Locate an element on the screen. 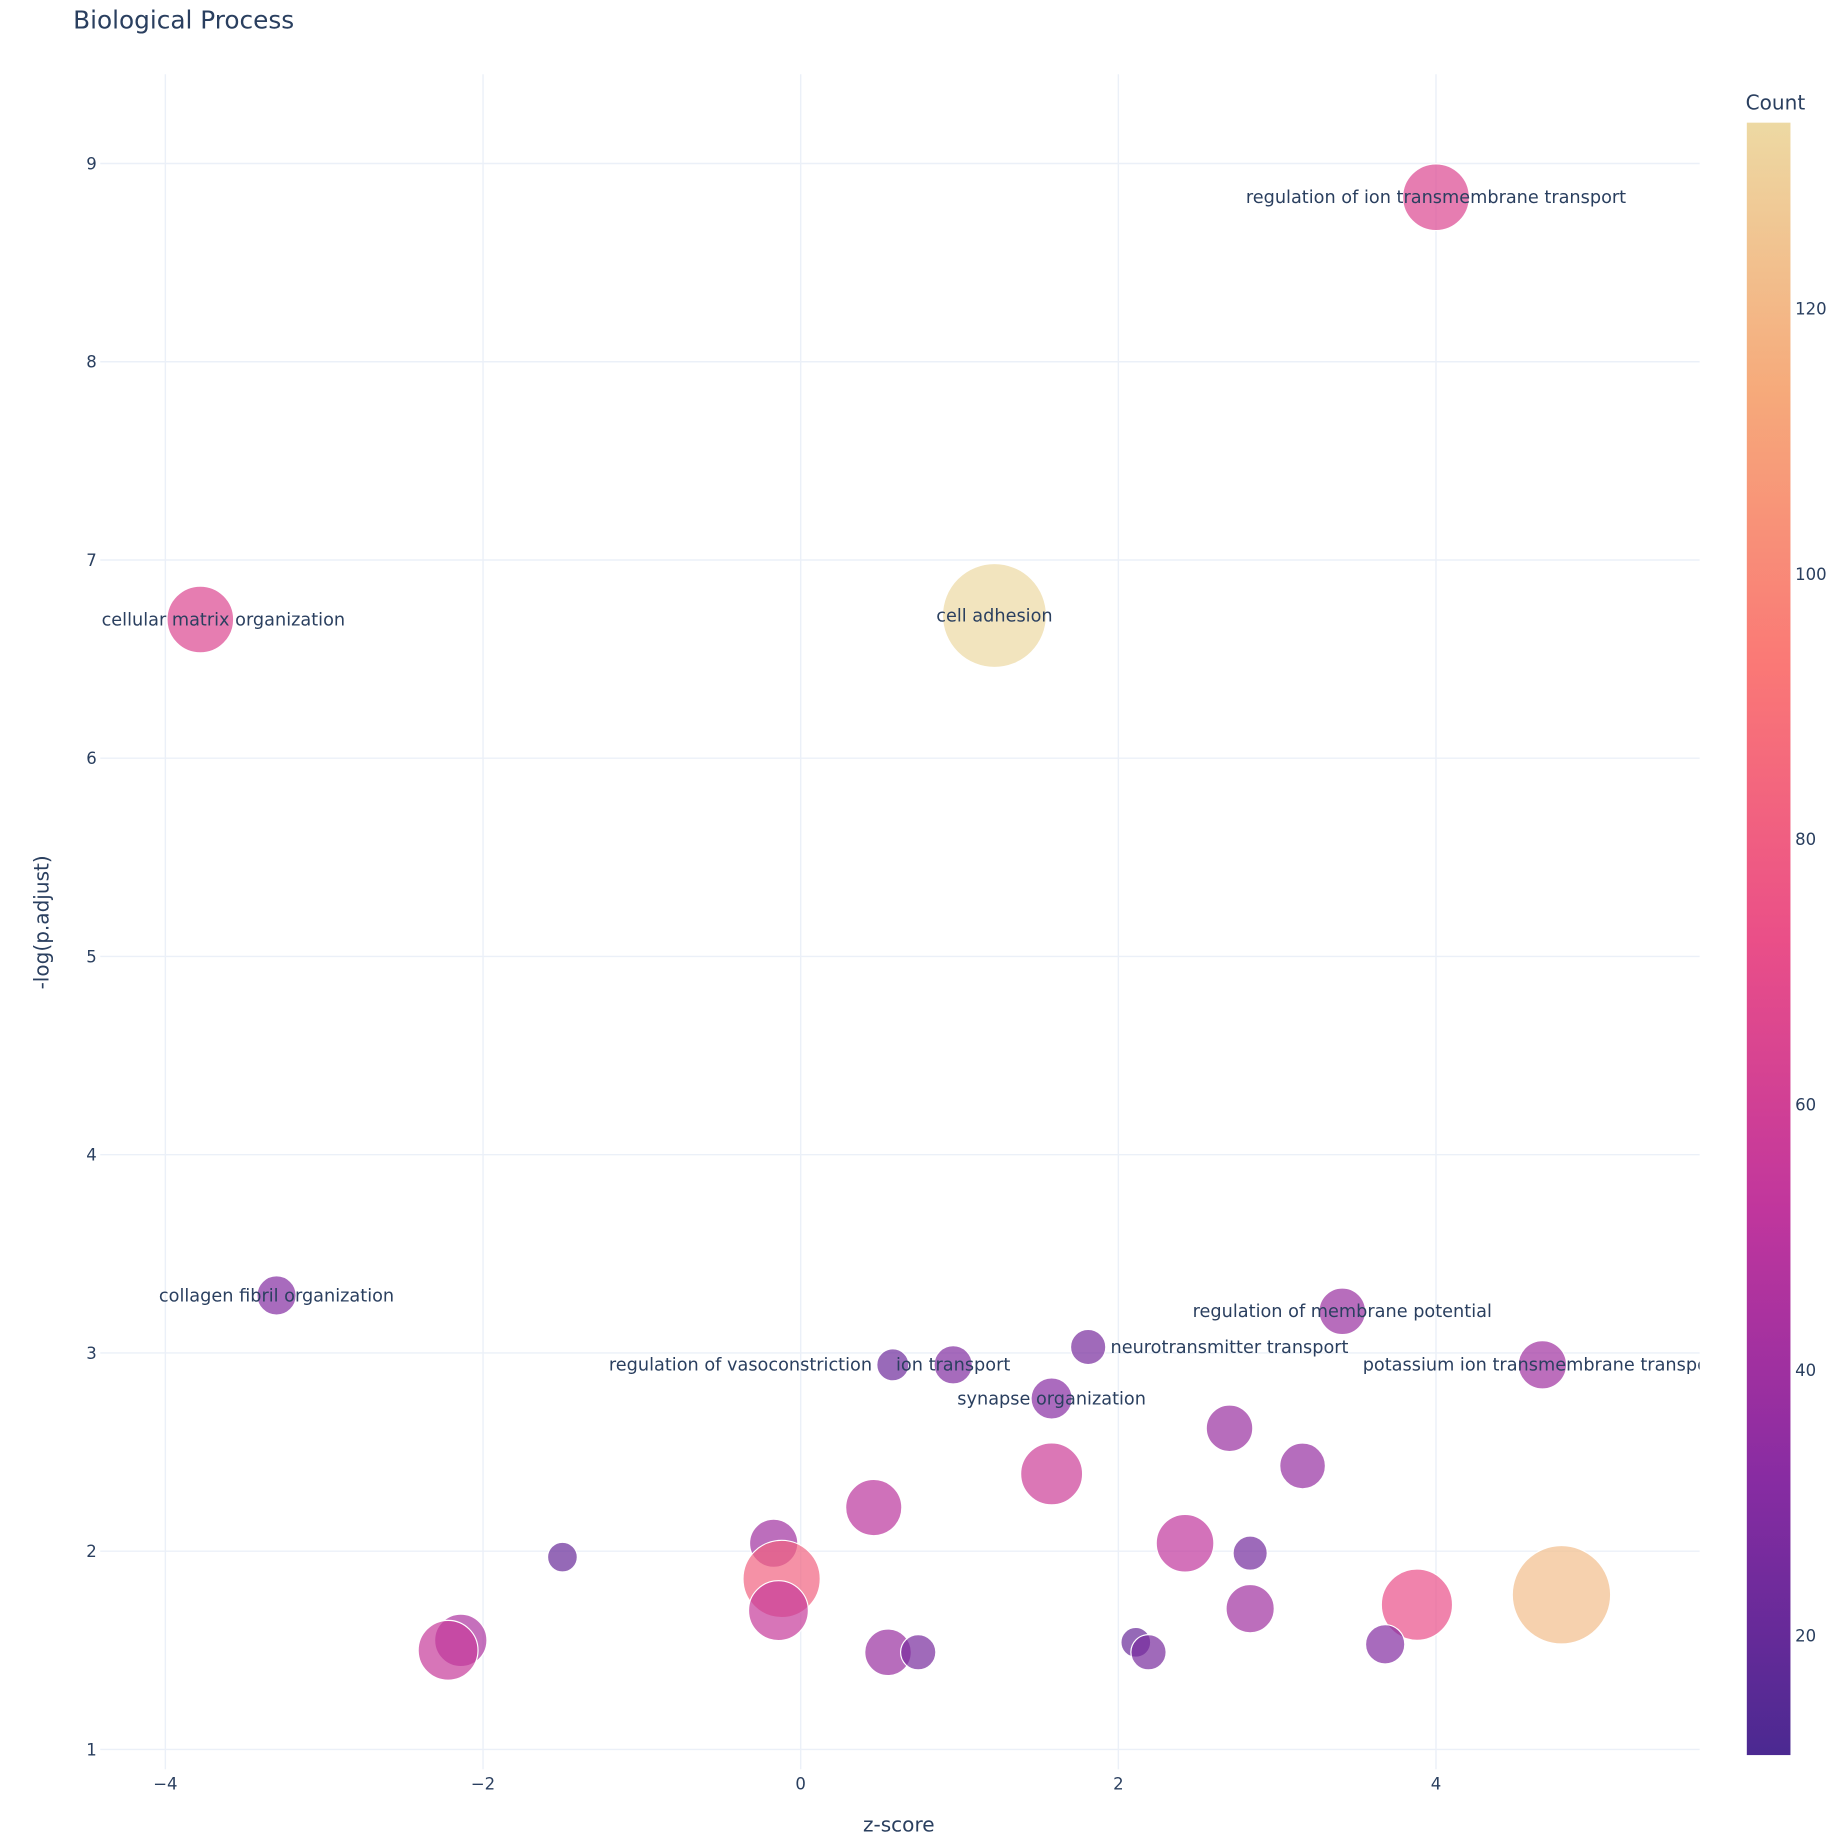 Image resolution: width=1840 pixels, height=1840 pixels. x-tick-label: −2 is located at coordinates (483, 1783).